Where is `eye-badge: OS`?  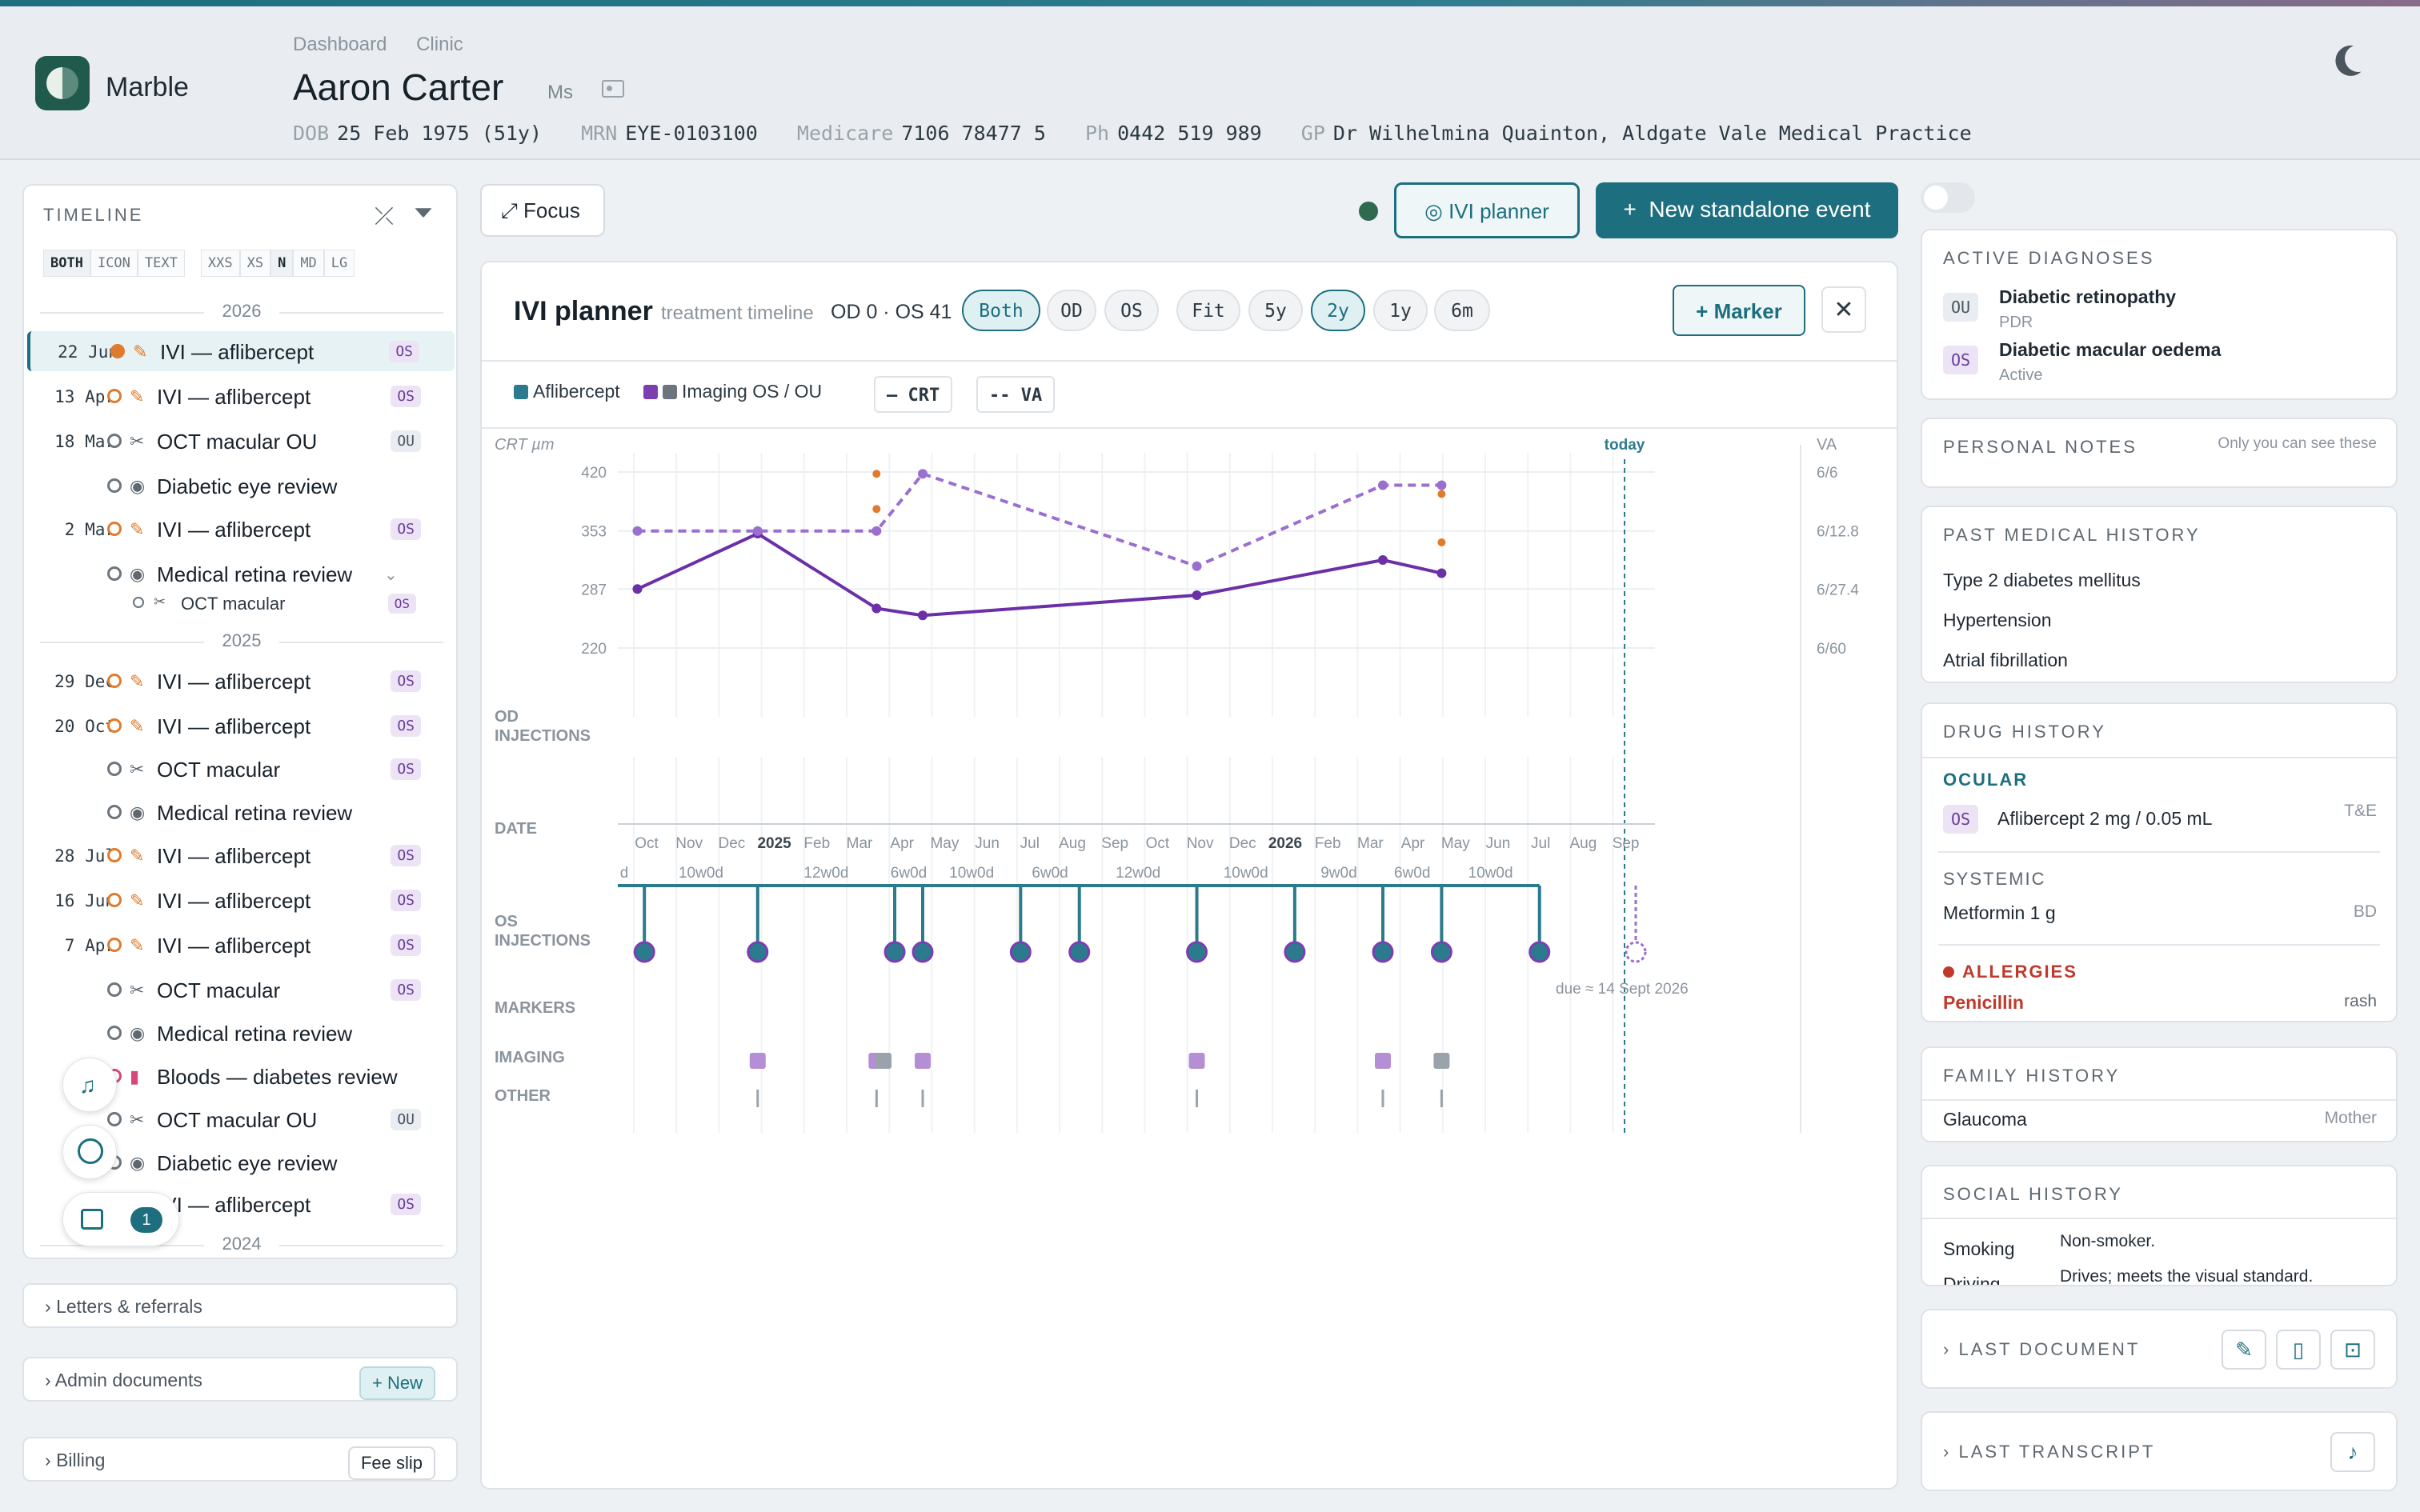 eye-badge: OS is located at coordinates (406, 945).